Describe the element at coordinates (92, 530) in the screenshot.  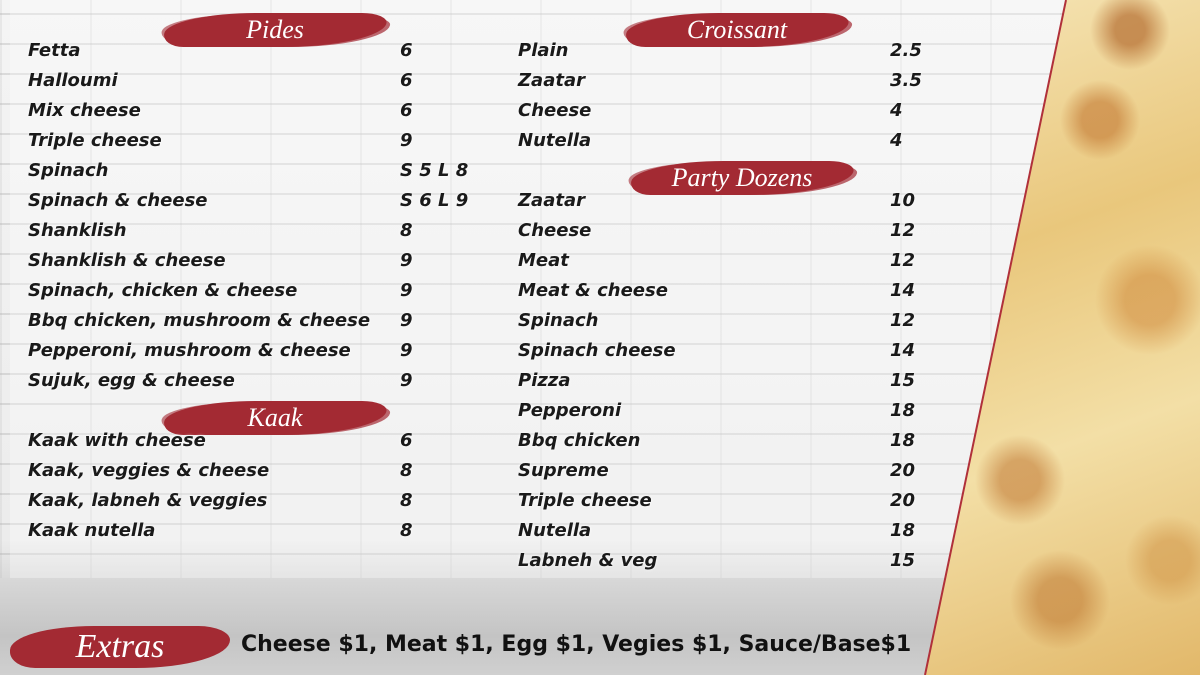
I see `item-name: Kaak nutella` at that location.